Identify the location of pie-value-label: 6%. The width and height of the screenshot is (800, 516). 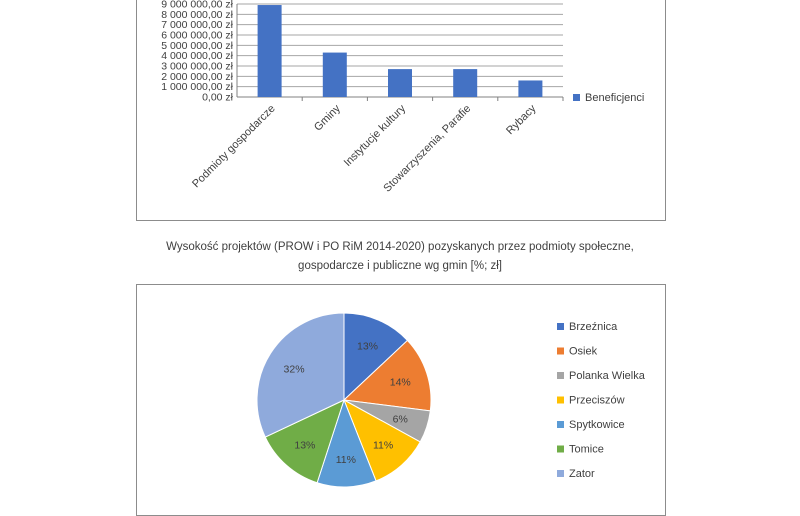
(400, 419).